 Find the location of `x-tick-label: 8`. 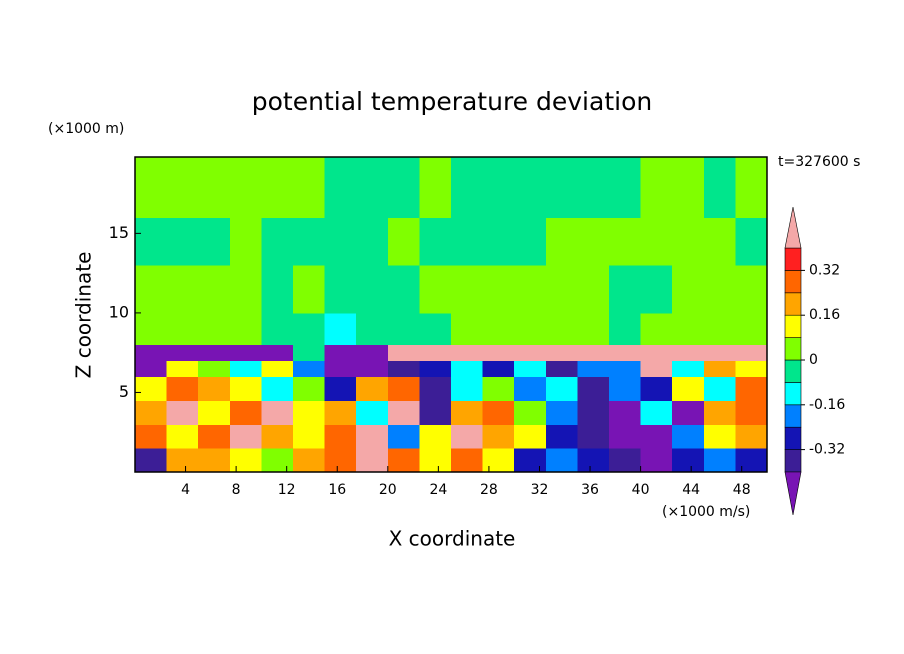

x-tick-label: 8 is located at coordinates (236, 490).